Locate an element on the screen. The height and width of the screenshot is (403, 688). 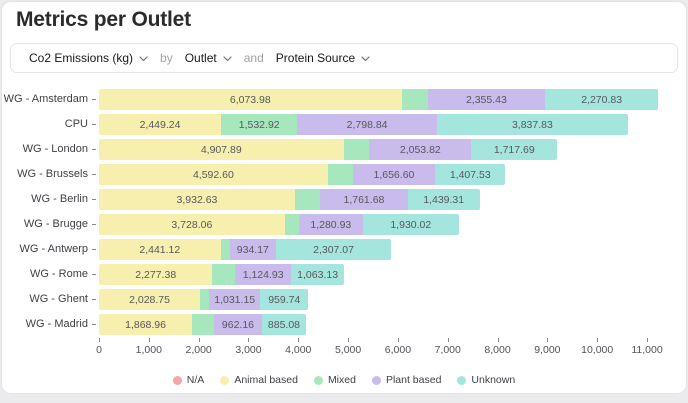
chart-row: WG - Madrid 1,868.96 962.16 885.08 is located at coordinates (344, 324).